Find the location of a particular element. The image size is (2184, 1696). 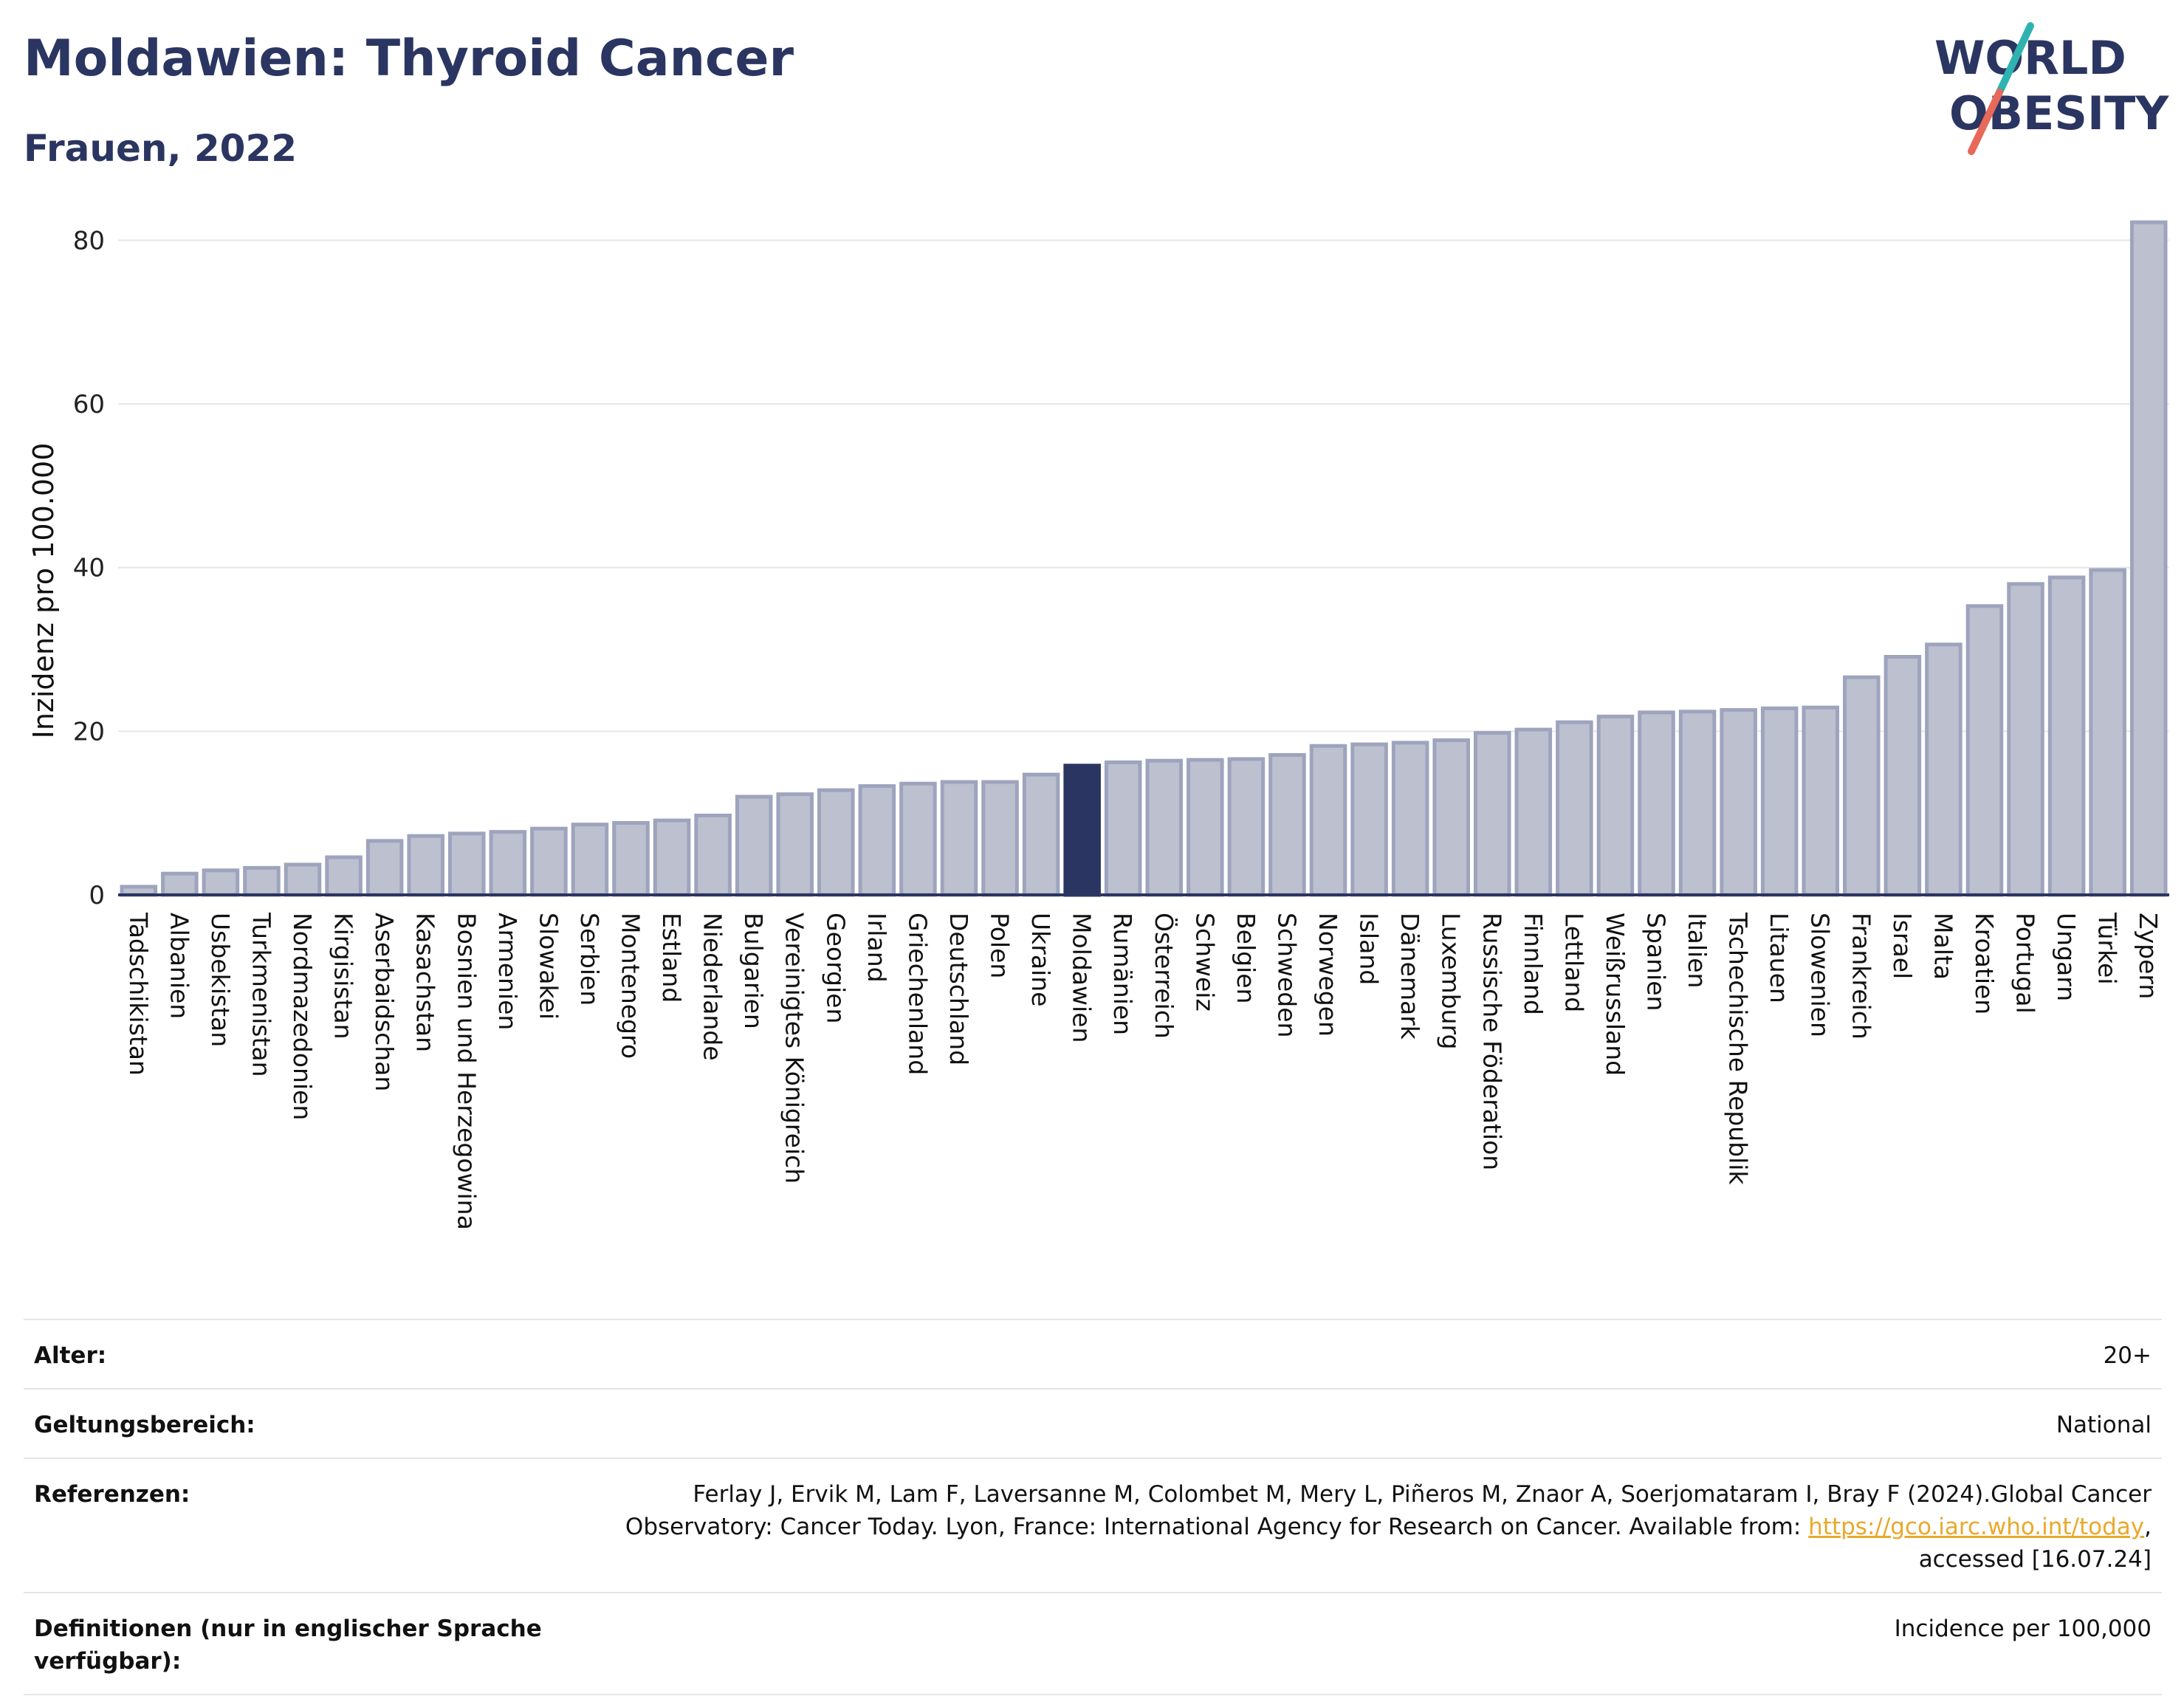

x-tick-label: Usbekistan is located at coordinates (221, 980).